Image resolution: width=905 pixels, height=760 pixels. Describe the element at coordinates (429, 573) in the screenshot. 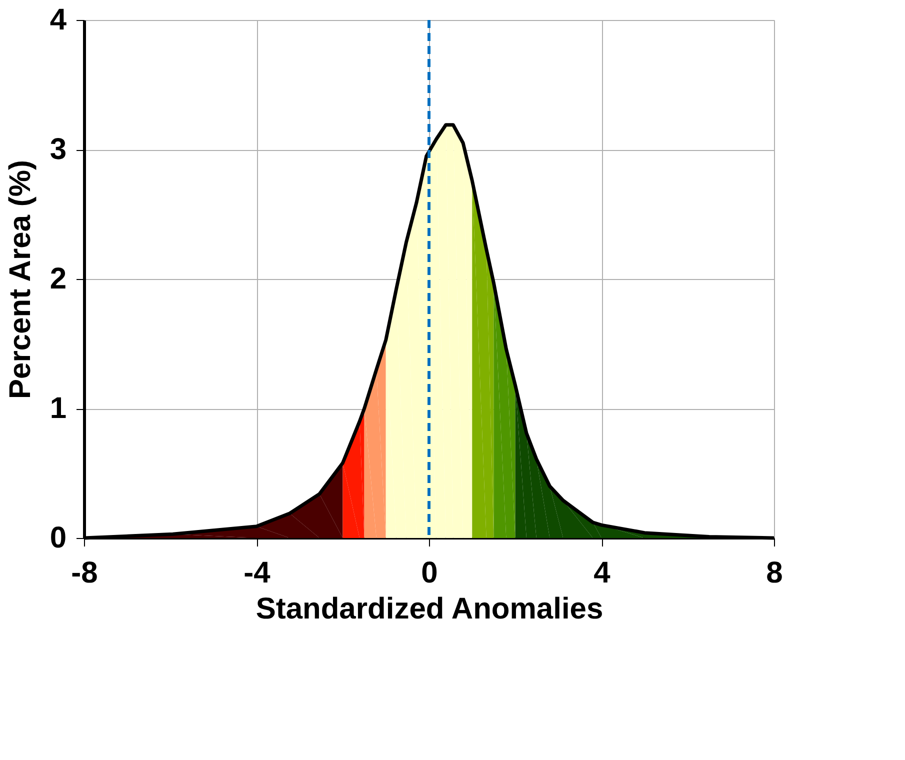

I see `x-tick-label: 0` at that location.